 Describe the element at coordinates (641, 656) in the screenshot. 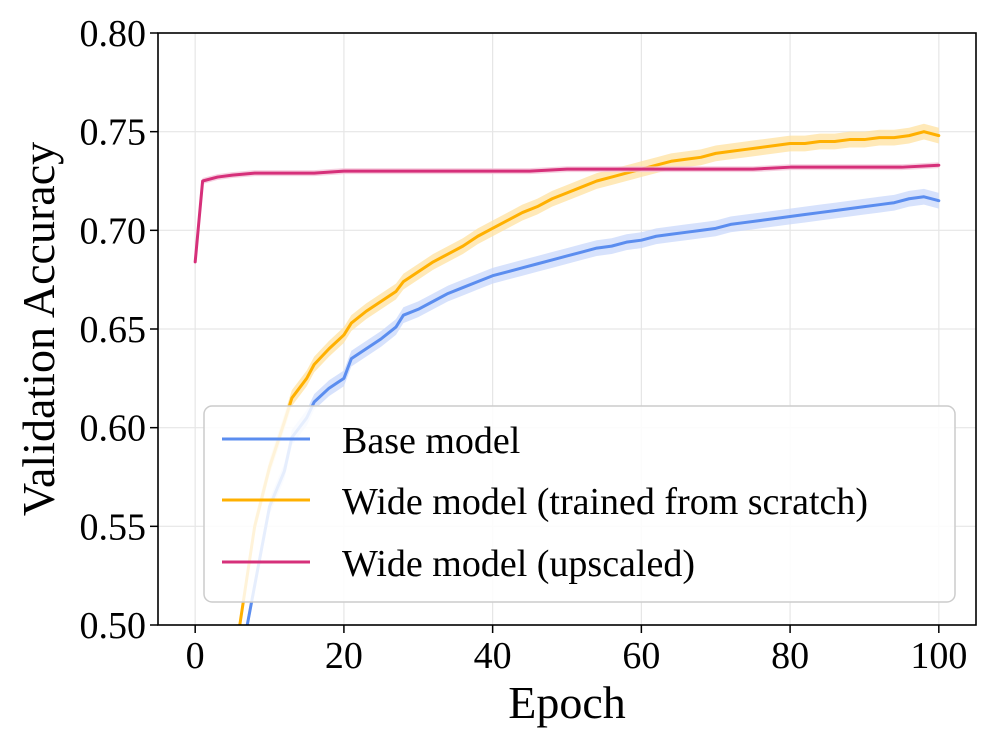

I see `x-tick-label: 60` at that location.